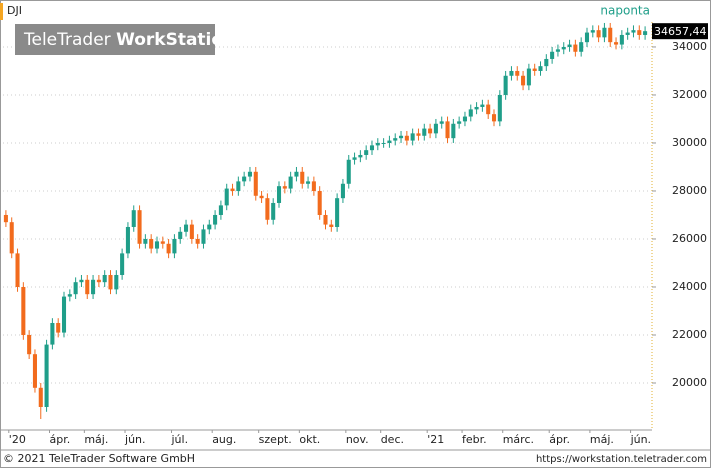 Image resolution: width=711 pixels, height=468 pixels. I want to click on url: https://workstation.teletrader.com, so click(621, 459).